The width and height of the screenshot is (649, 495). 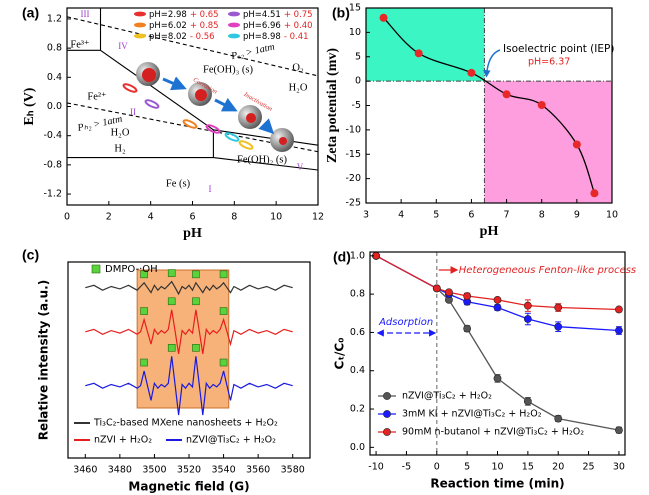 I want to click on y-tick-label: -5, so click(x=356, y=105).